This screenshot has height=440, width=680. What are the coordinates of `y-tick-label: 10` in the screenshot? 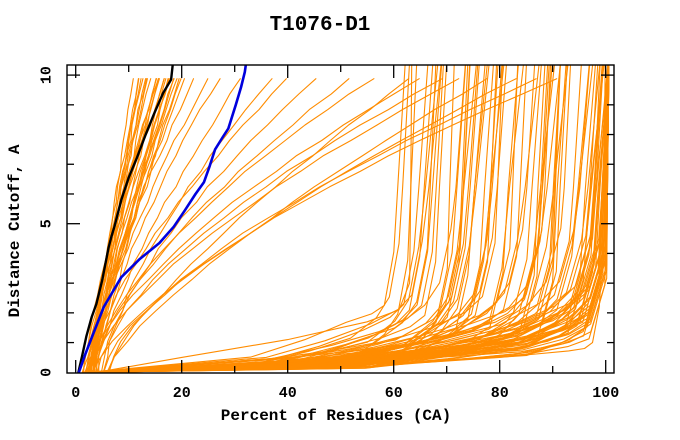 It's located at (47, 75).